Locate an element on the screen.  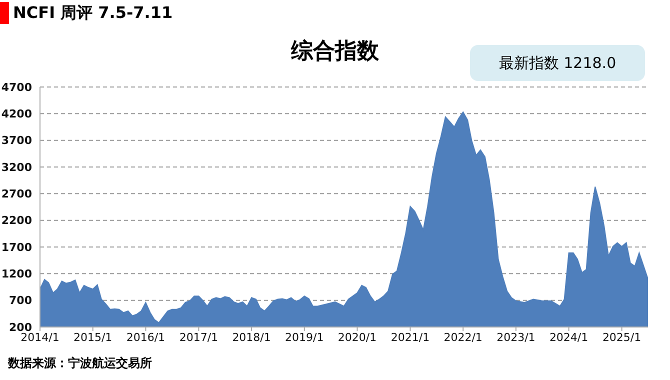
x-tick-label: 2019/1 is located at coordinates (304, 337).